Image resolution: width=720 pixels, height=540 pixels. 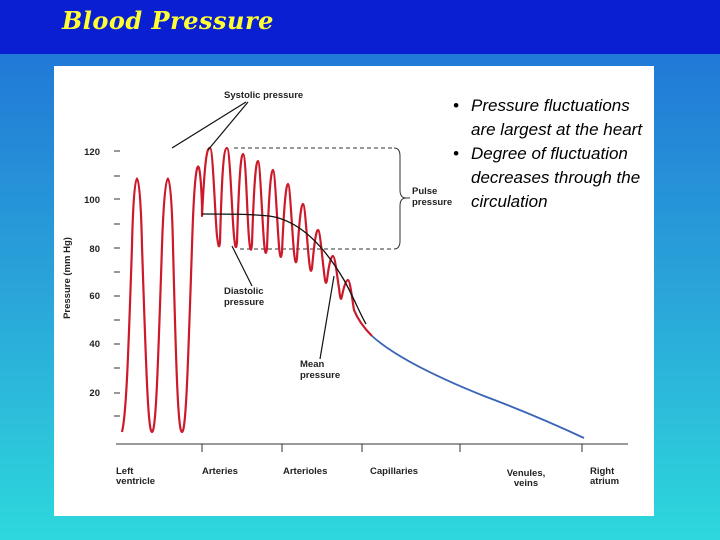 I want to click on x-label-right-atrium-2: atrium, so click(x=604, y=481).